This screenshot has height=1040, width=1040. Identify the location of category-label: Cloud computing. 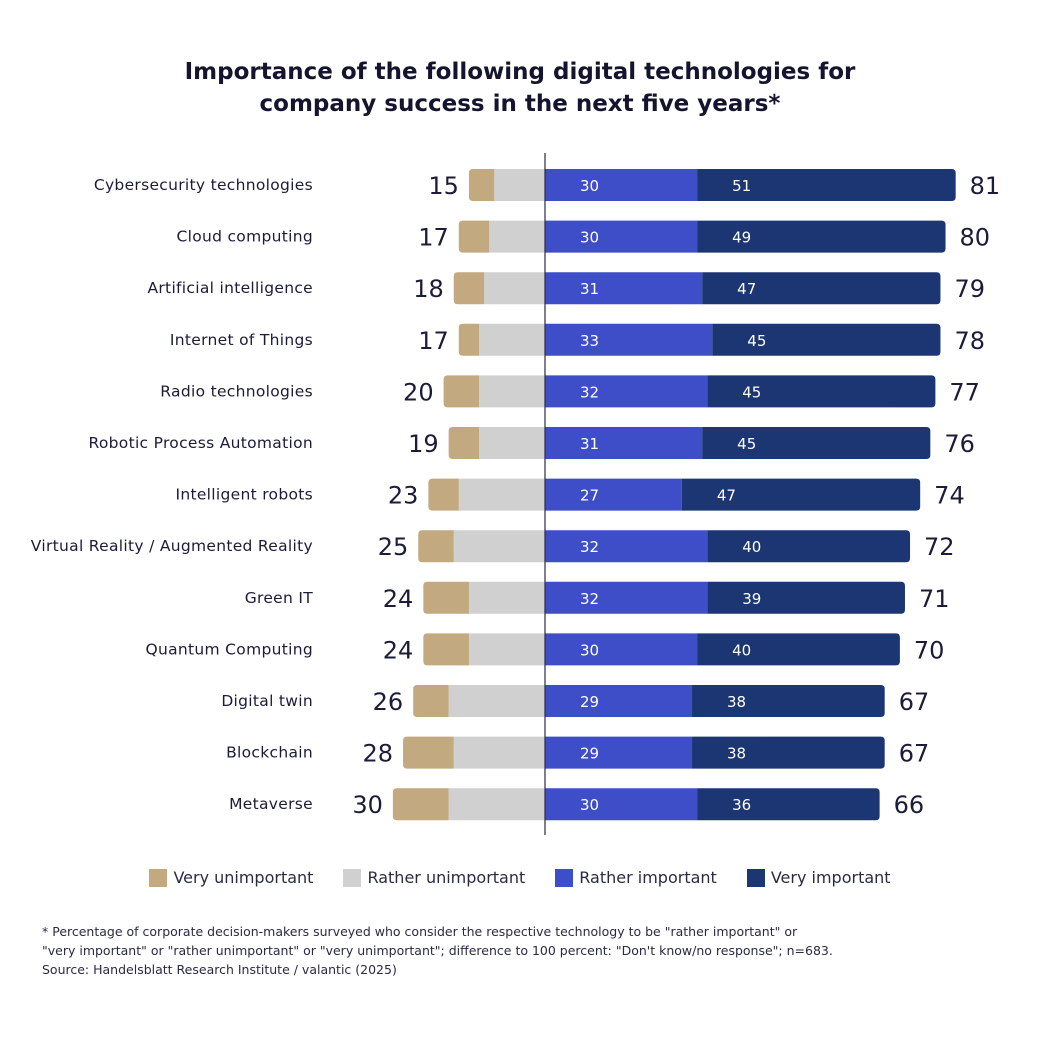
(244, 237).